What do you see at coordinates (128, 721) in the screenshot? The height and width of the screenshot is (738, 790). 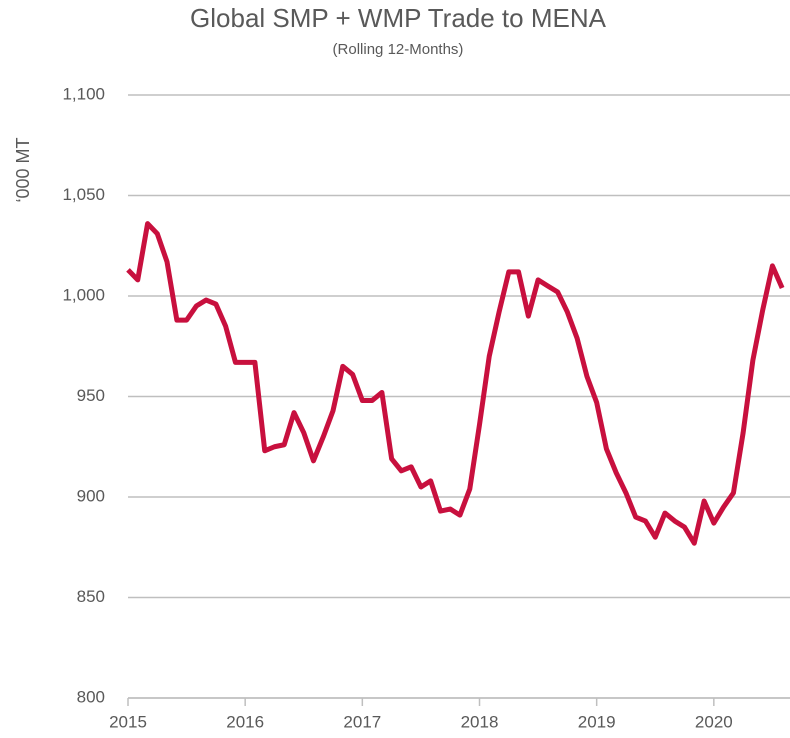 I see `x-tick-label: 2015` at bounding box center [128, 721].